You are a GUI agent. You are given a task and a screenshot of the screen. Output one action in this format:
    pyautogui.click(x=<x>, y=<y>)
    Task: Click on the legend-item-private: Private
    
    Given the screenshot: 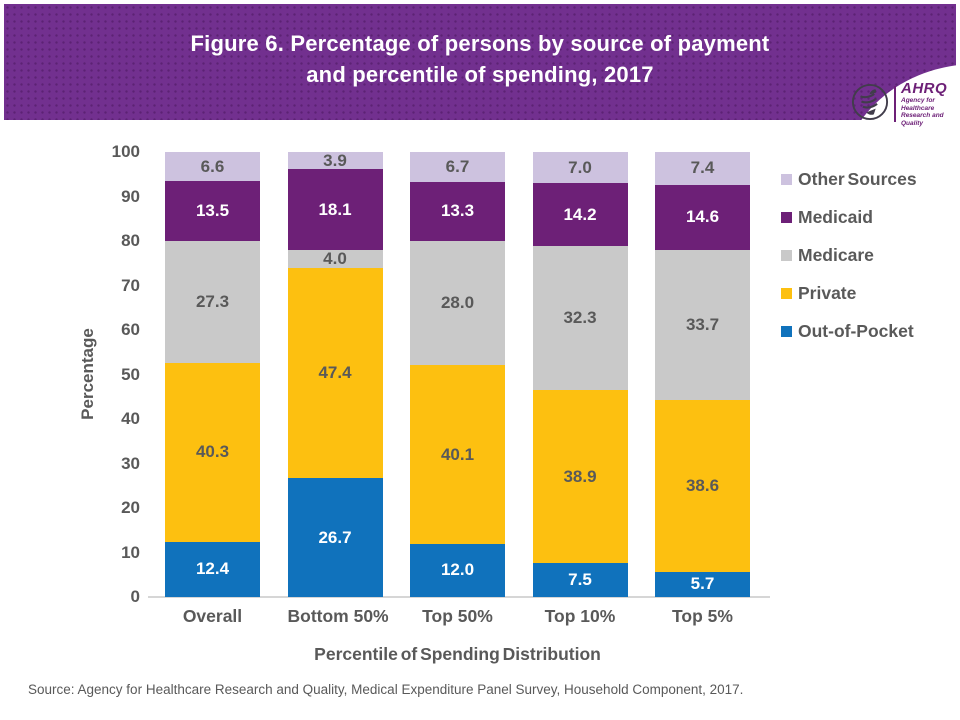 What is the action you would take?
    pyautogui.click(x=849, y=293)
    